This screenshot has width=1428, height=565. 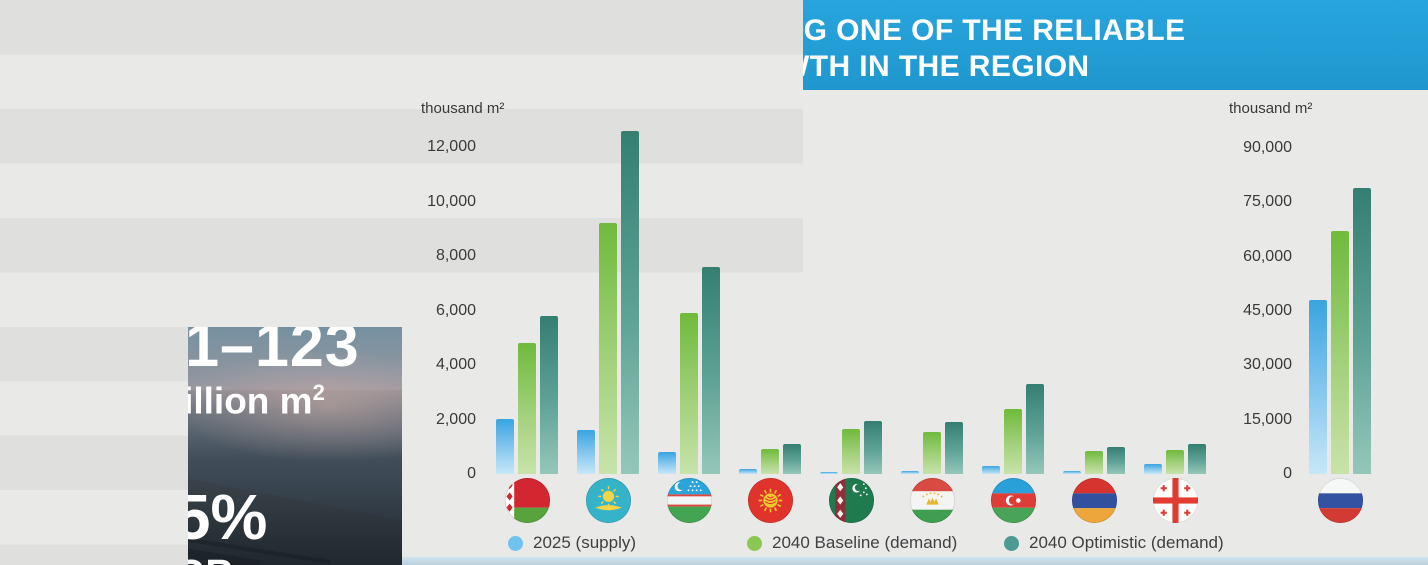 I want to click on legend-label-optimistic-2040: 2040 Optimistic (demand), so click(x=1126, y=542).